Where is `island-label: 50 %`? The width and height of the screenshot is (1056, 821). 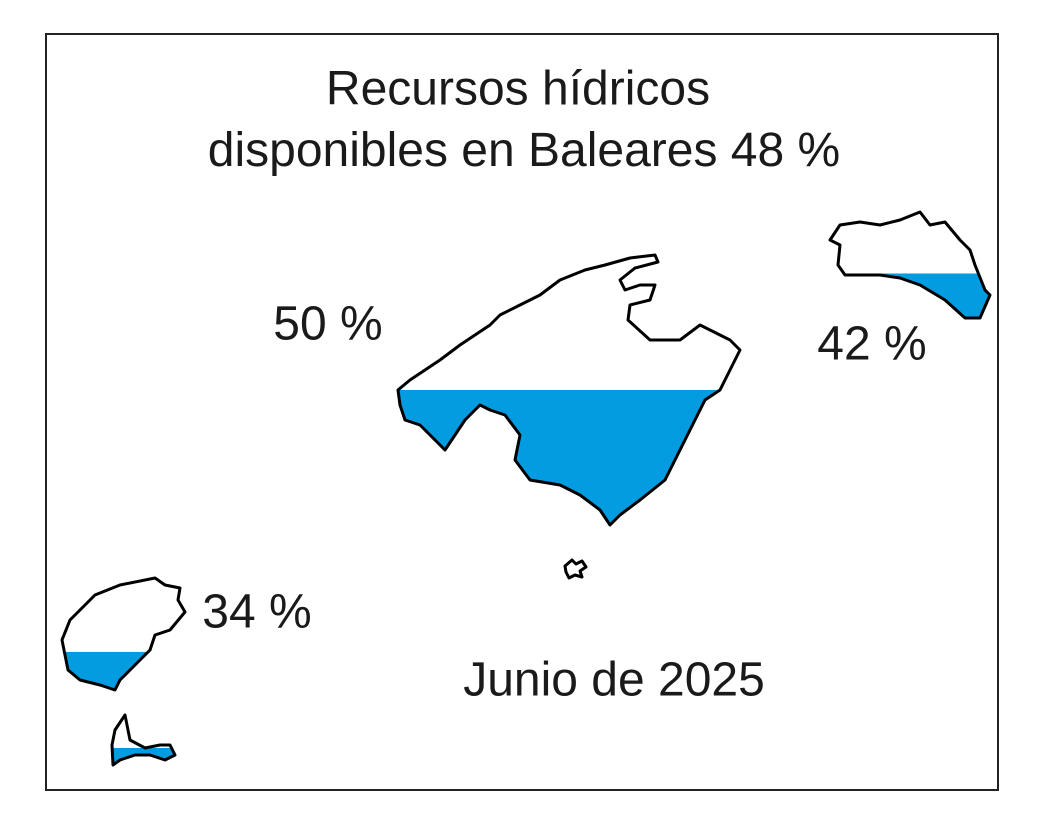
island-label: 50 % is located at coordinates (327, 324).